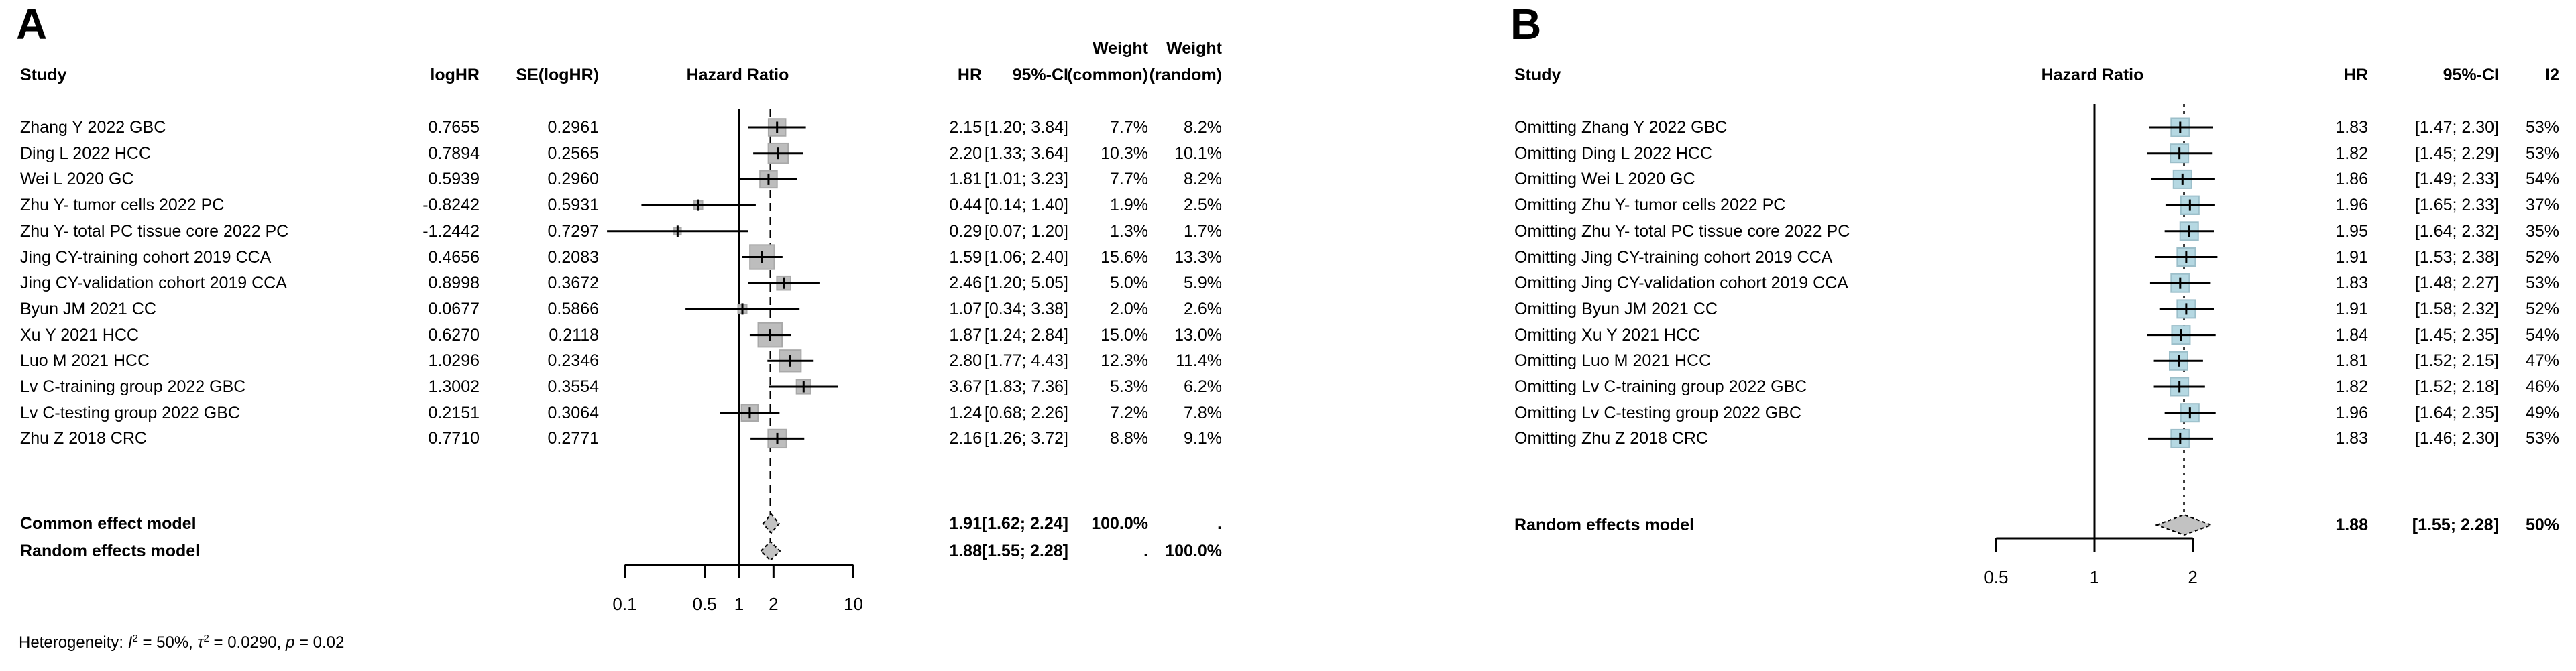 The image size is (2576, 671). I want to click on het-tau-sup: 2, so click(206, 638).